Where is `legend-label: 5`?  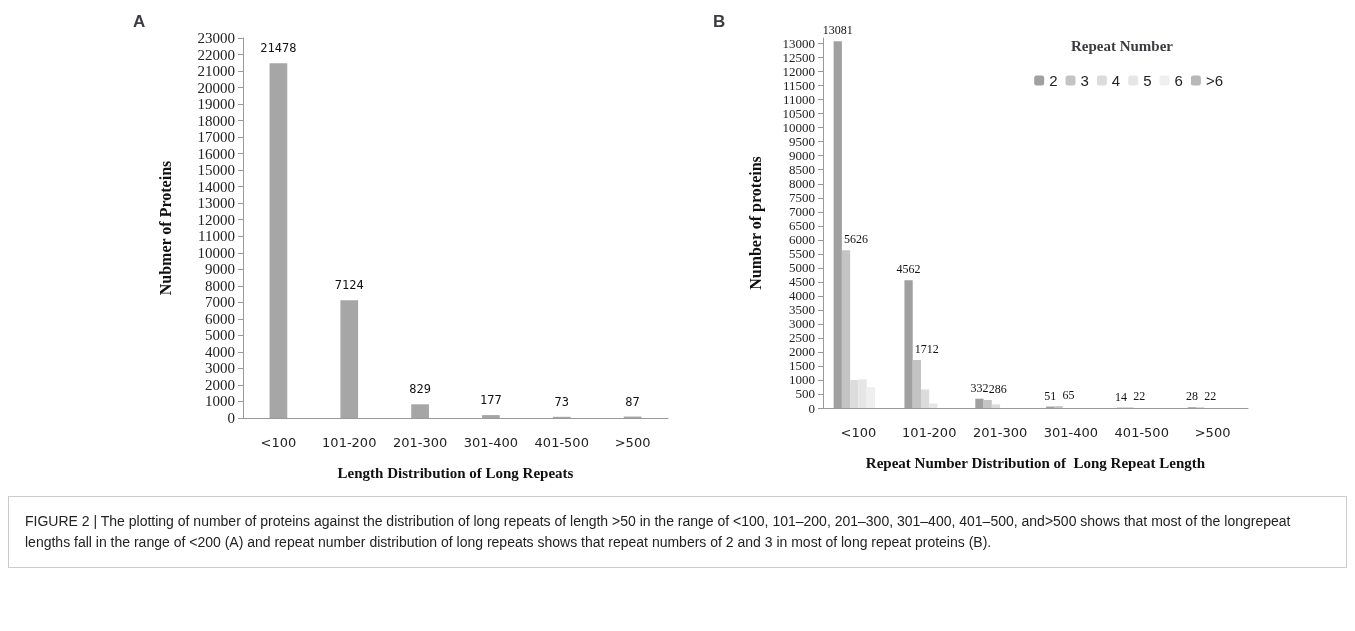
legend-label: 5 is located at coordinates (1147, 80).